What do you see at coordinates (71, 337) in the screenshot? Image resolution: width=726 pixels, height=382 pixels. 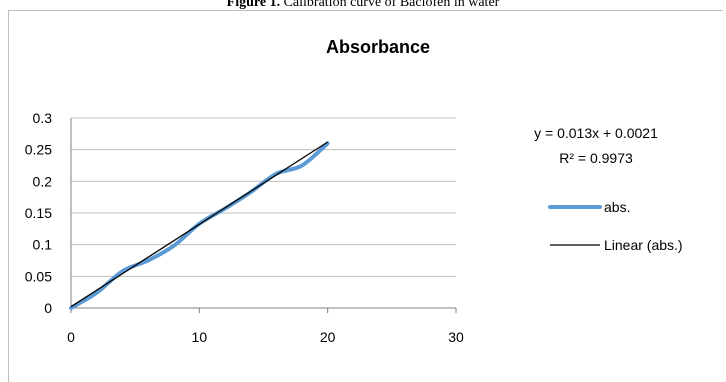 I see `x-tick-label-0: 0` at bounding box center [71, 337].